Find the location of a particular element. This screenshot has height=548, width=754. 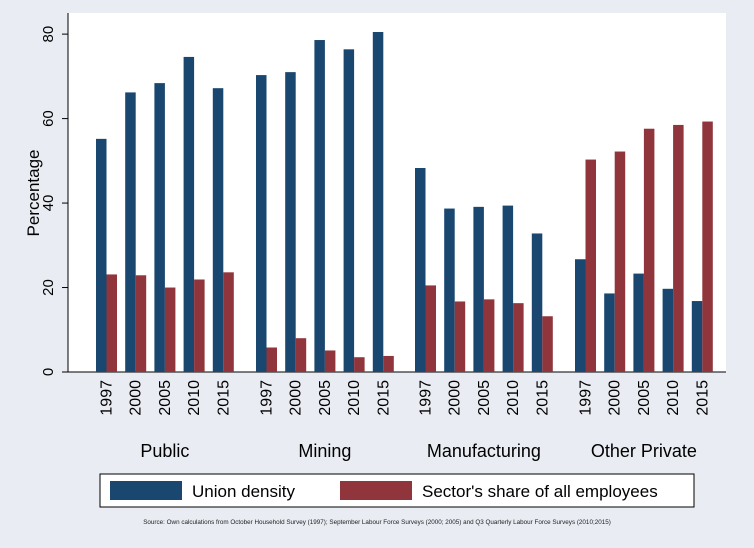

legend-swatch-sector-share is located at coordinates (376, 490).